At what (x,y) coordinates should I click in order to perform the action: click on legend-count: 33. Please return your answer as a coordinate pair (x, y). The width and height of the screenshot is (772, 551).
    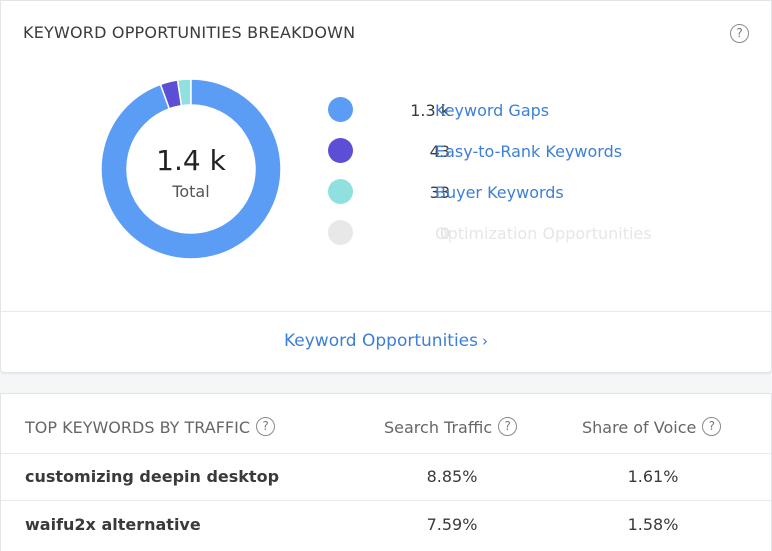
    Looking at the image, I should click on (439, 192).